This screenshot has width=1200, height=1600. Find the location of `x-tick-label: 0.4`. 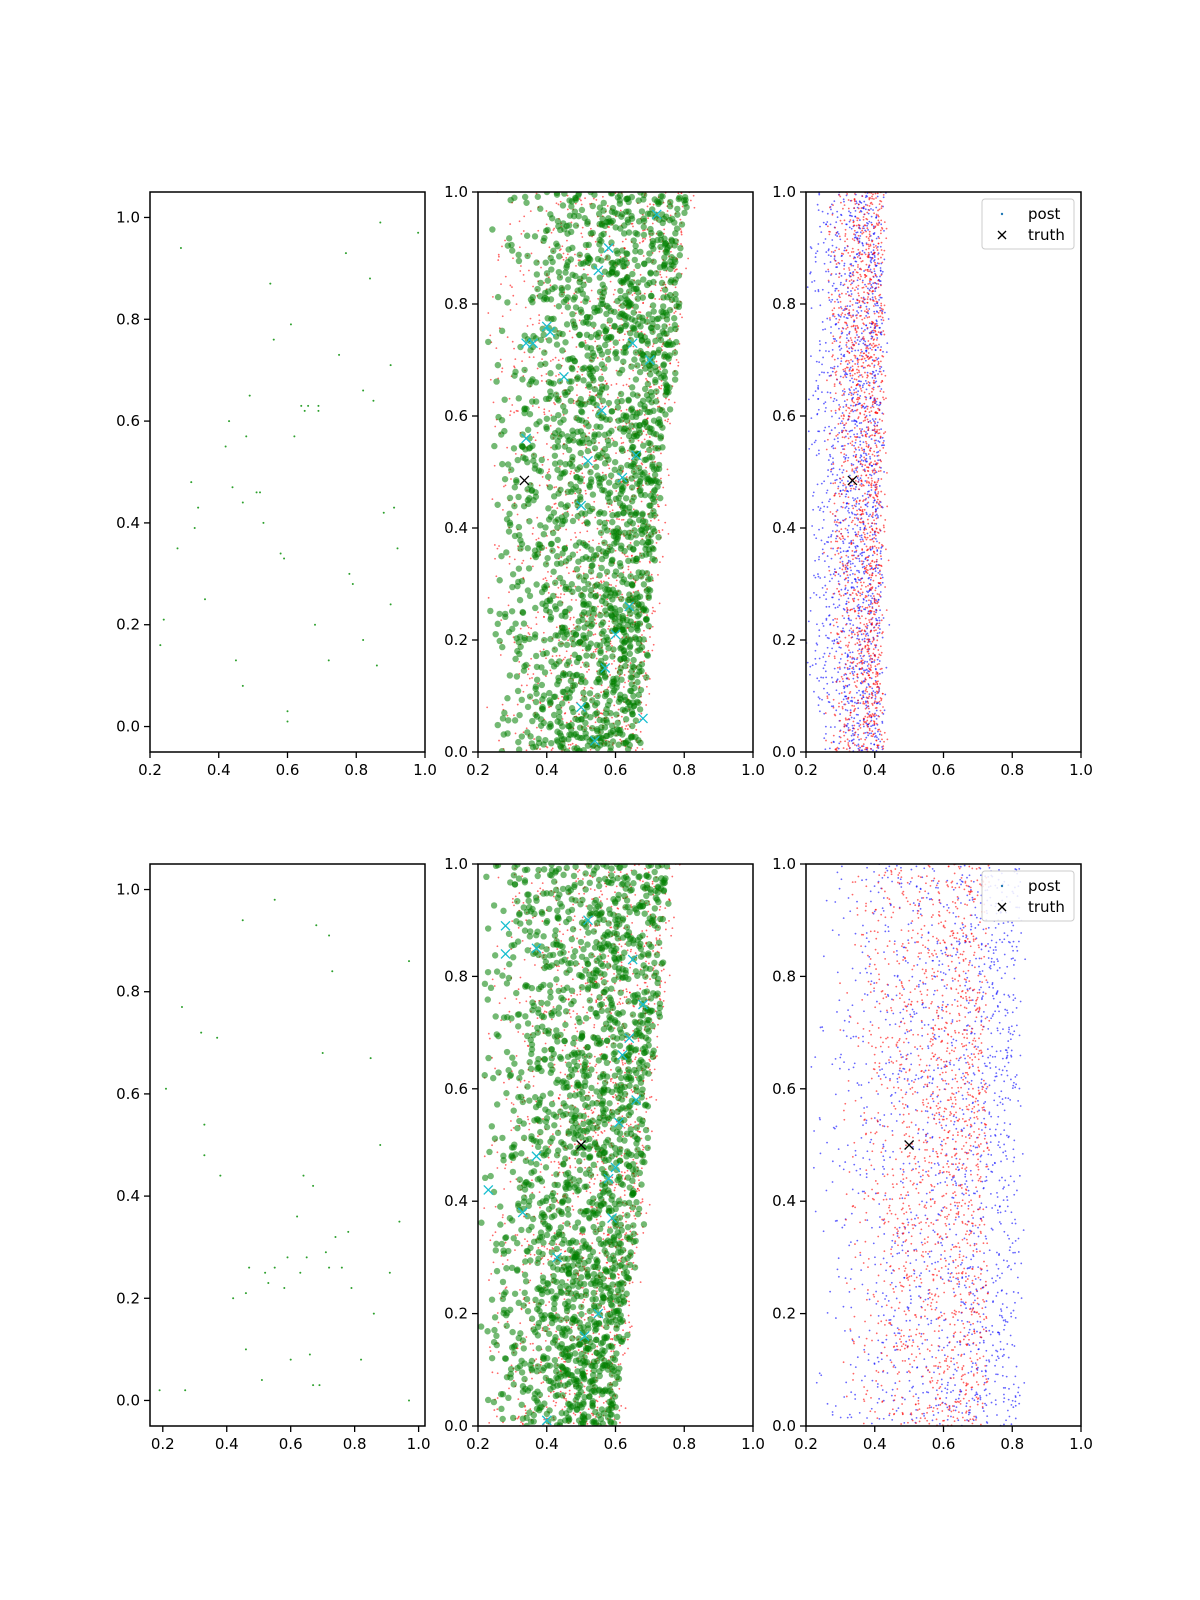

x-tick-label: 0.4 is located at coordinates (219, 770).